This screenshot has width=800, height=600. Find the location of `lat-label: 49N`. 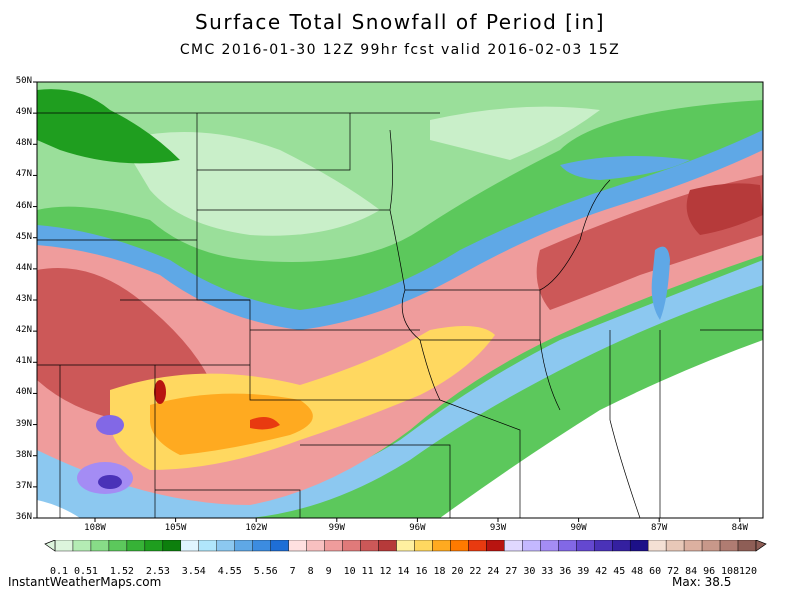

lat-label: 49N is located at coordinates (23, 112).